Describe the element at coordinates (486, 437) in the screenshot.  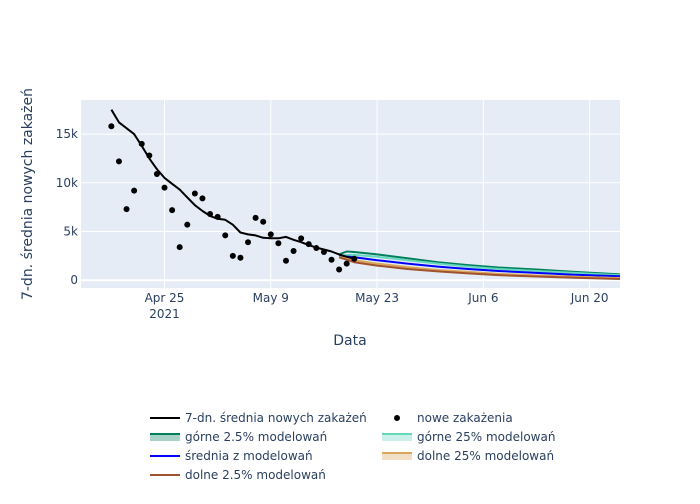
I see `legend-label: górne 25% modelowań` at that location.